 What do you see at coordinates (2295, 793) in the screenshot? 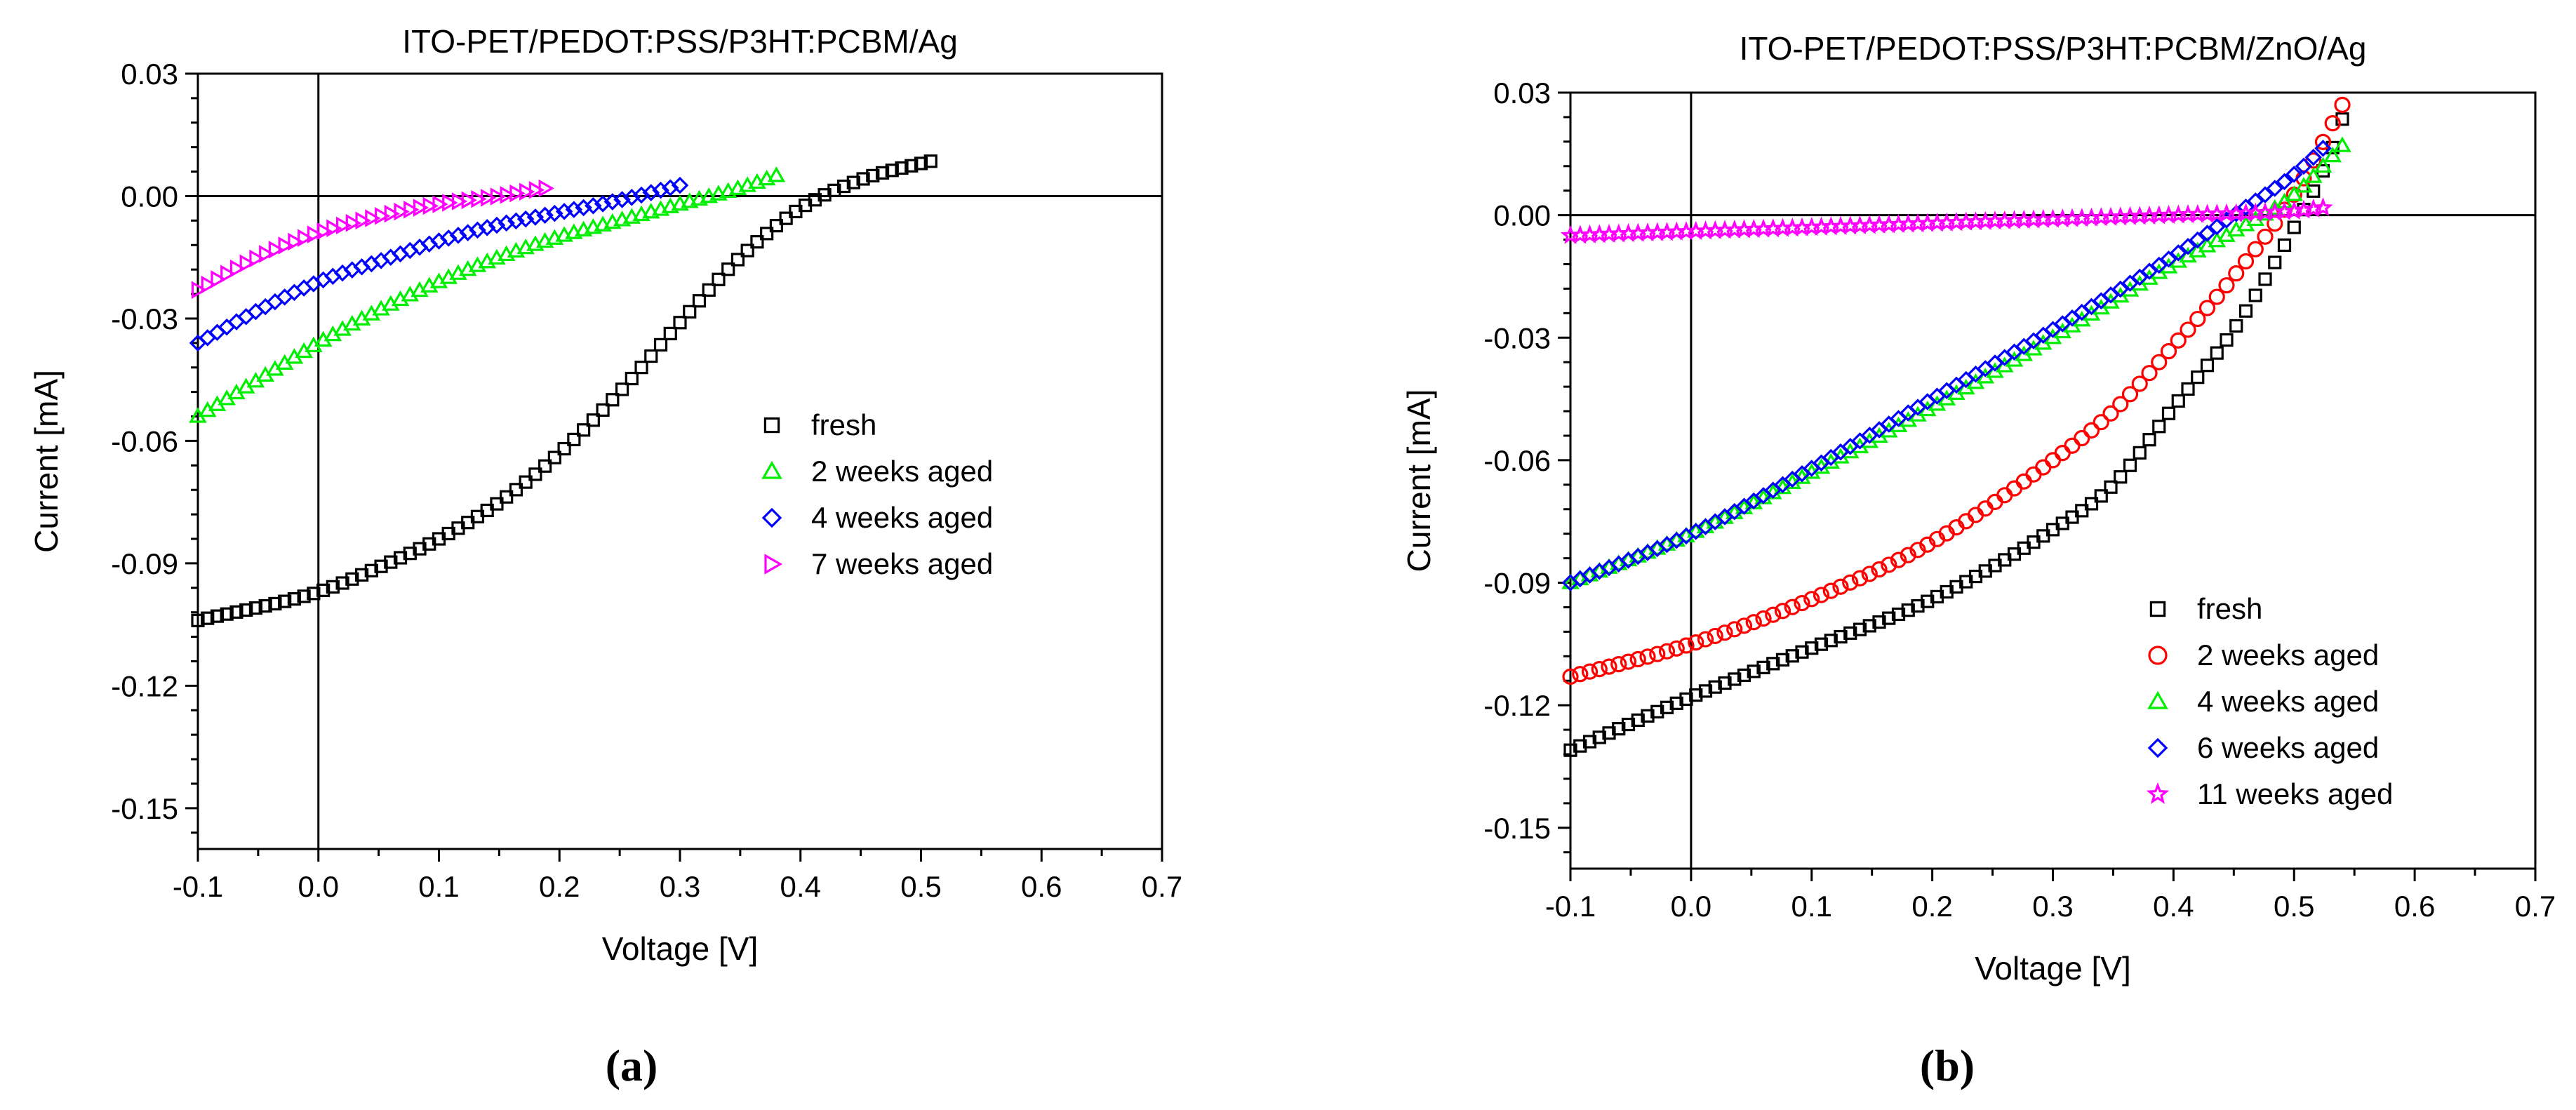
I see `legend-label: 11 weeks aged` at bounding box center [2295, 793].